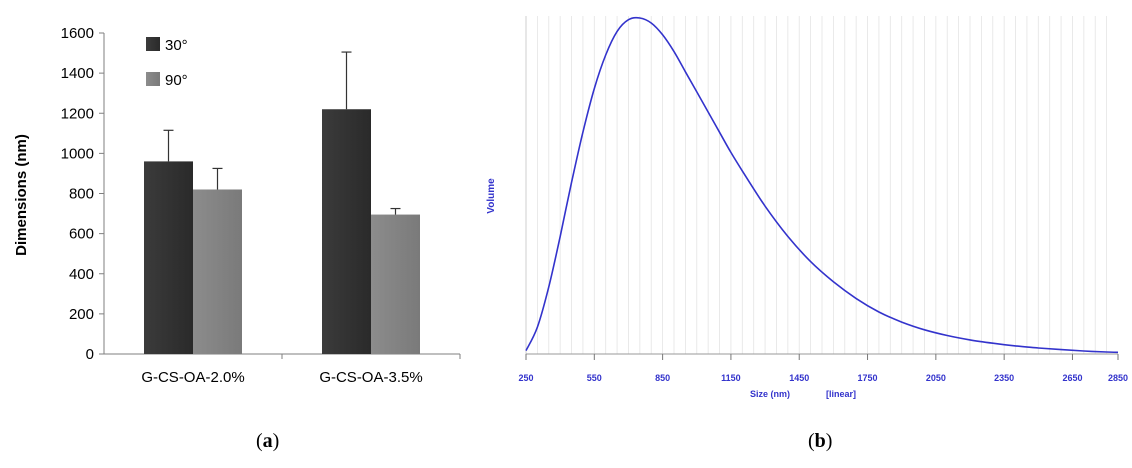 The height and width of the screenshot is (468, 1132). I want to click on x-tick-label: 2050, so click(936, 378).